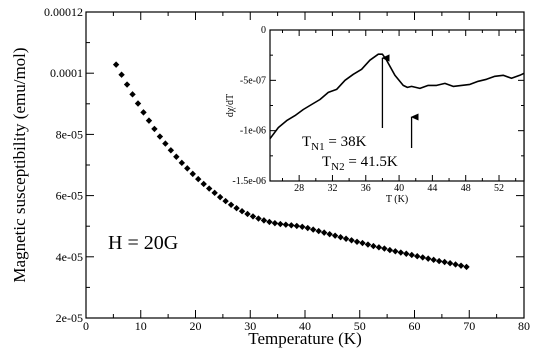  What do you see at coordinates (263, 30) in the screenshot?
I see `inset-y-tick-label: 0` at bounding box center [263, 30].